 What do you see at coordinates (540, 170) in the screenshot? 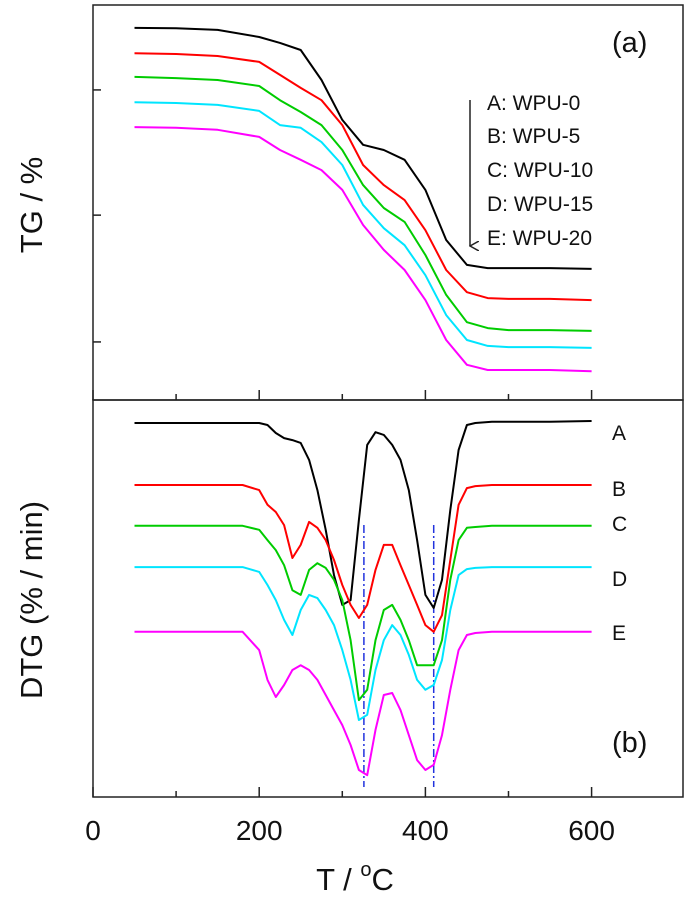
I see `legend-entry: C: WPU-10` at bounding box center [540, 170].